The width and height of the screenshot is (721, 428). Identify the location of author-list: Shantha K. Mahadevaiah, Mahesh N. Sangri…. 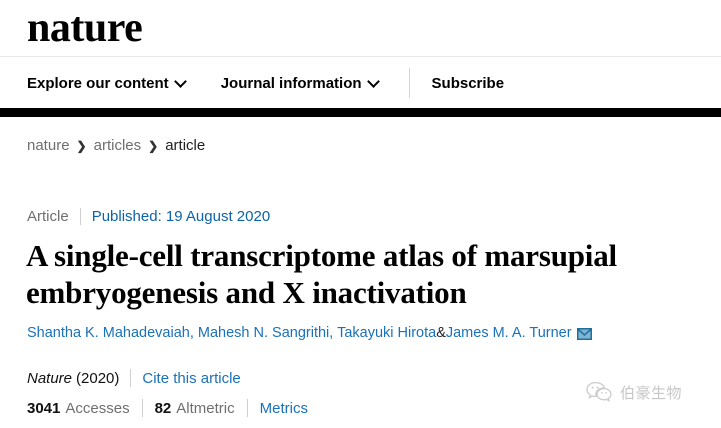
(309, 333).